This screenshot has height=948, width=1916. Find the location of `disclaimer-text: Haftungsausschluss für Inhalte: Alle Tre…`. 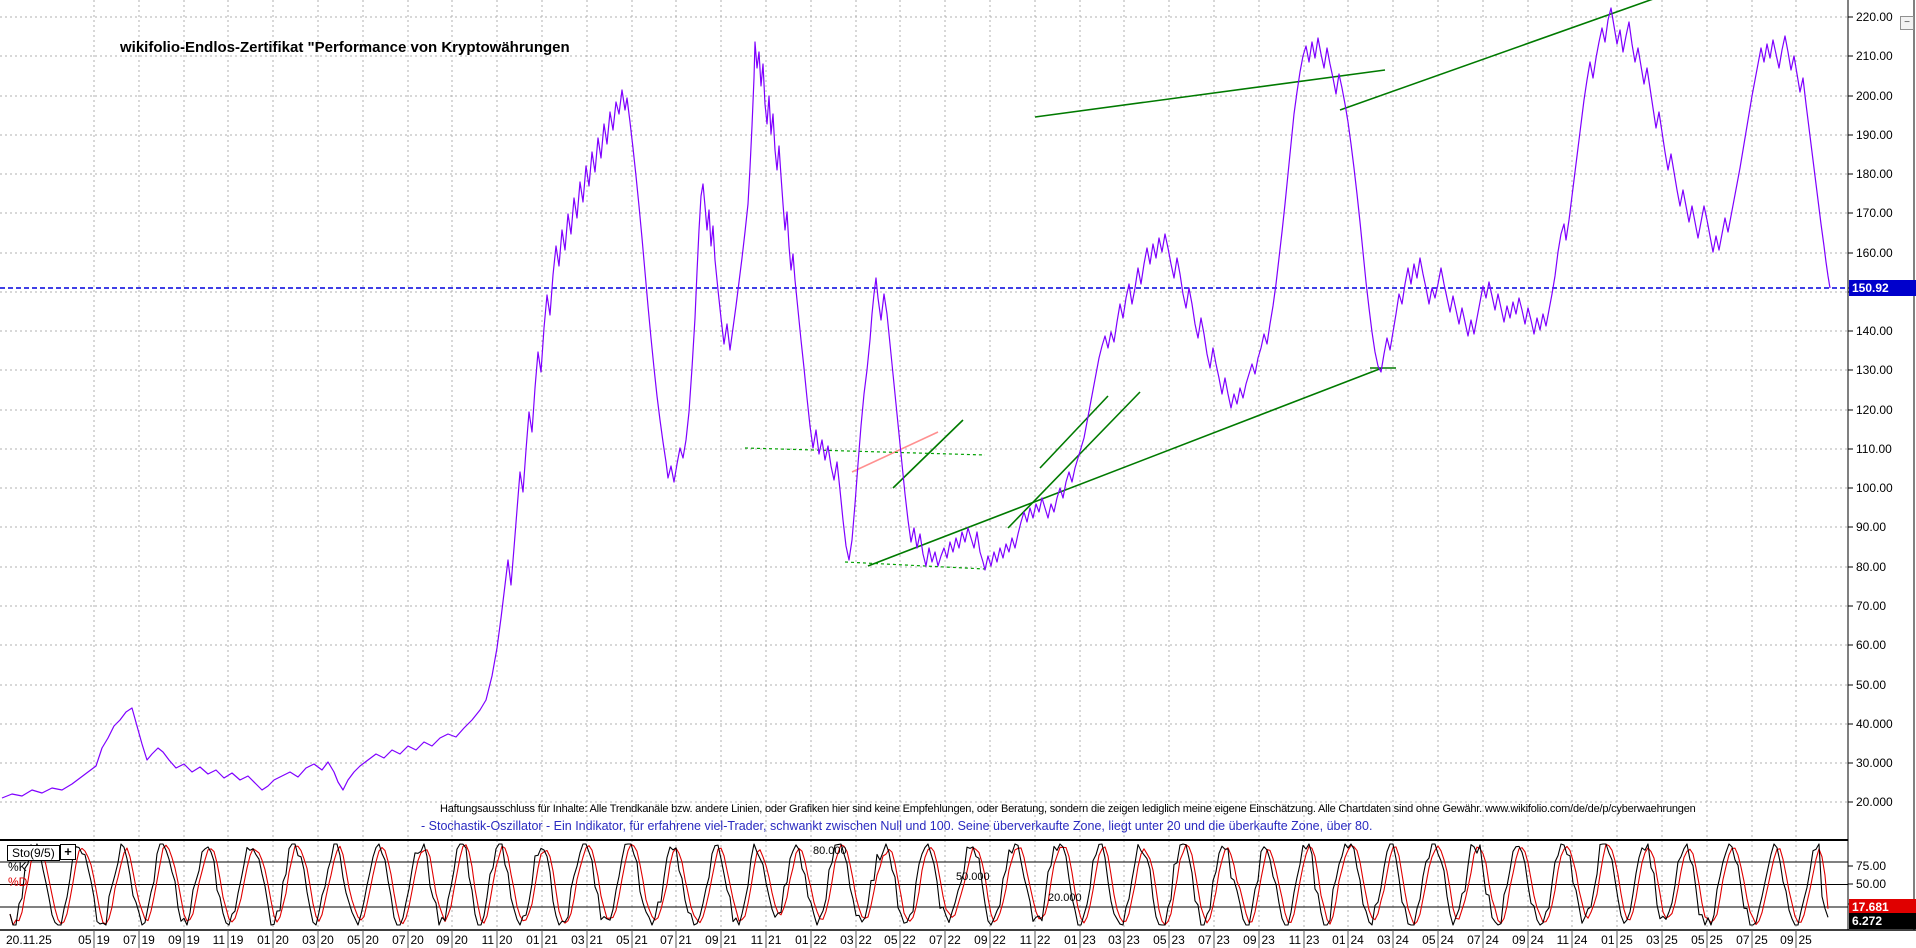

disclaimer-text: Haftungsausschluss für Inhalte: Alle Tre… is located at coordinates (1068, 809).